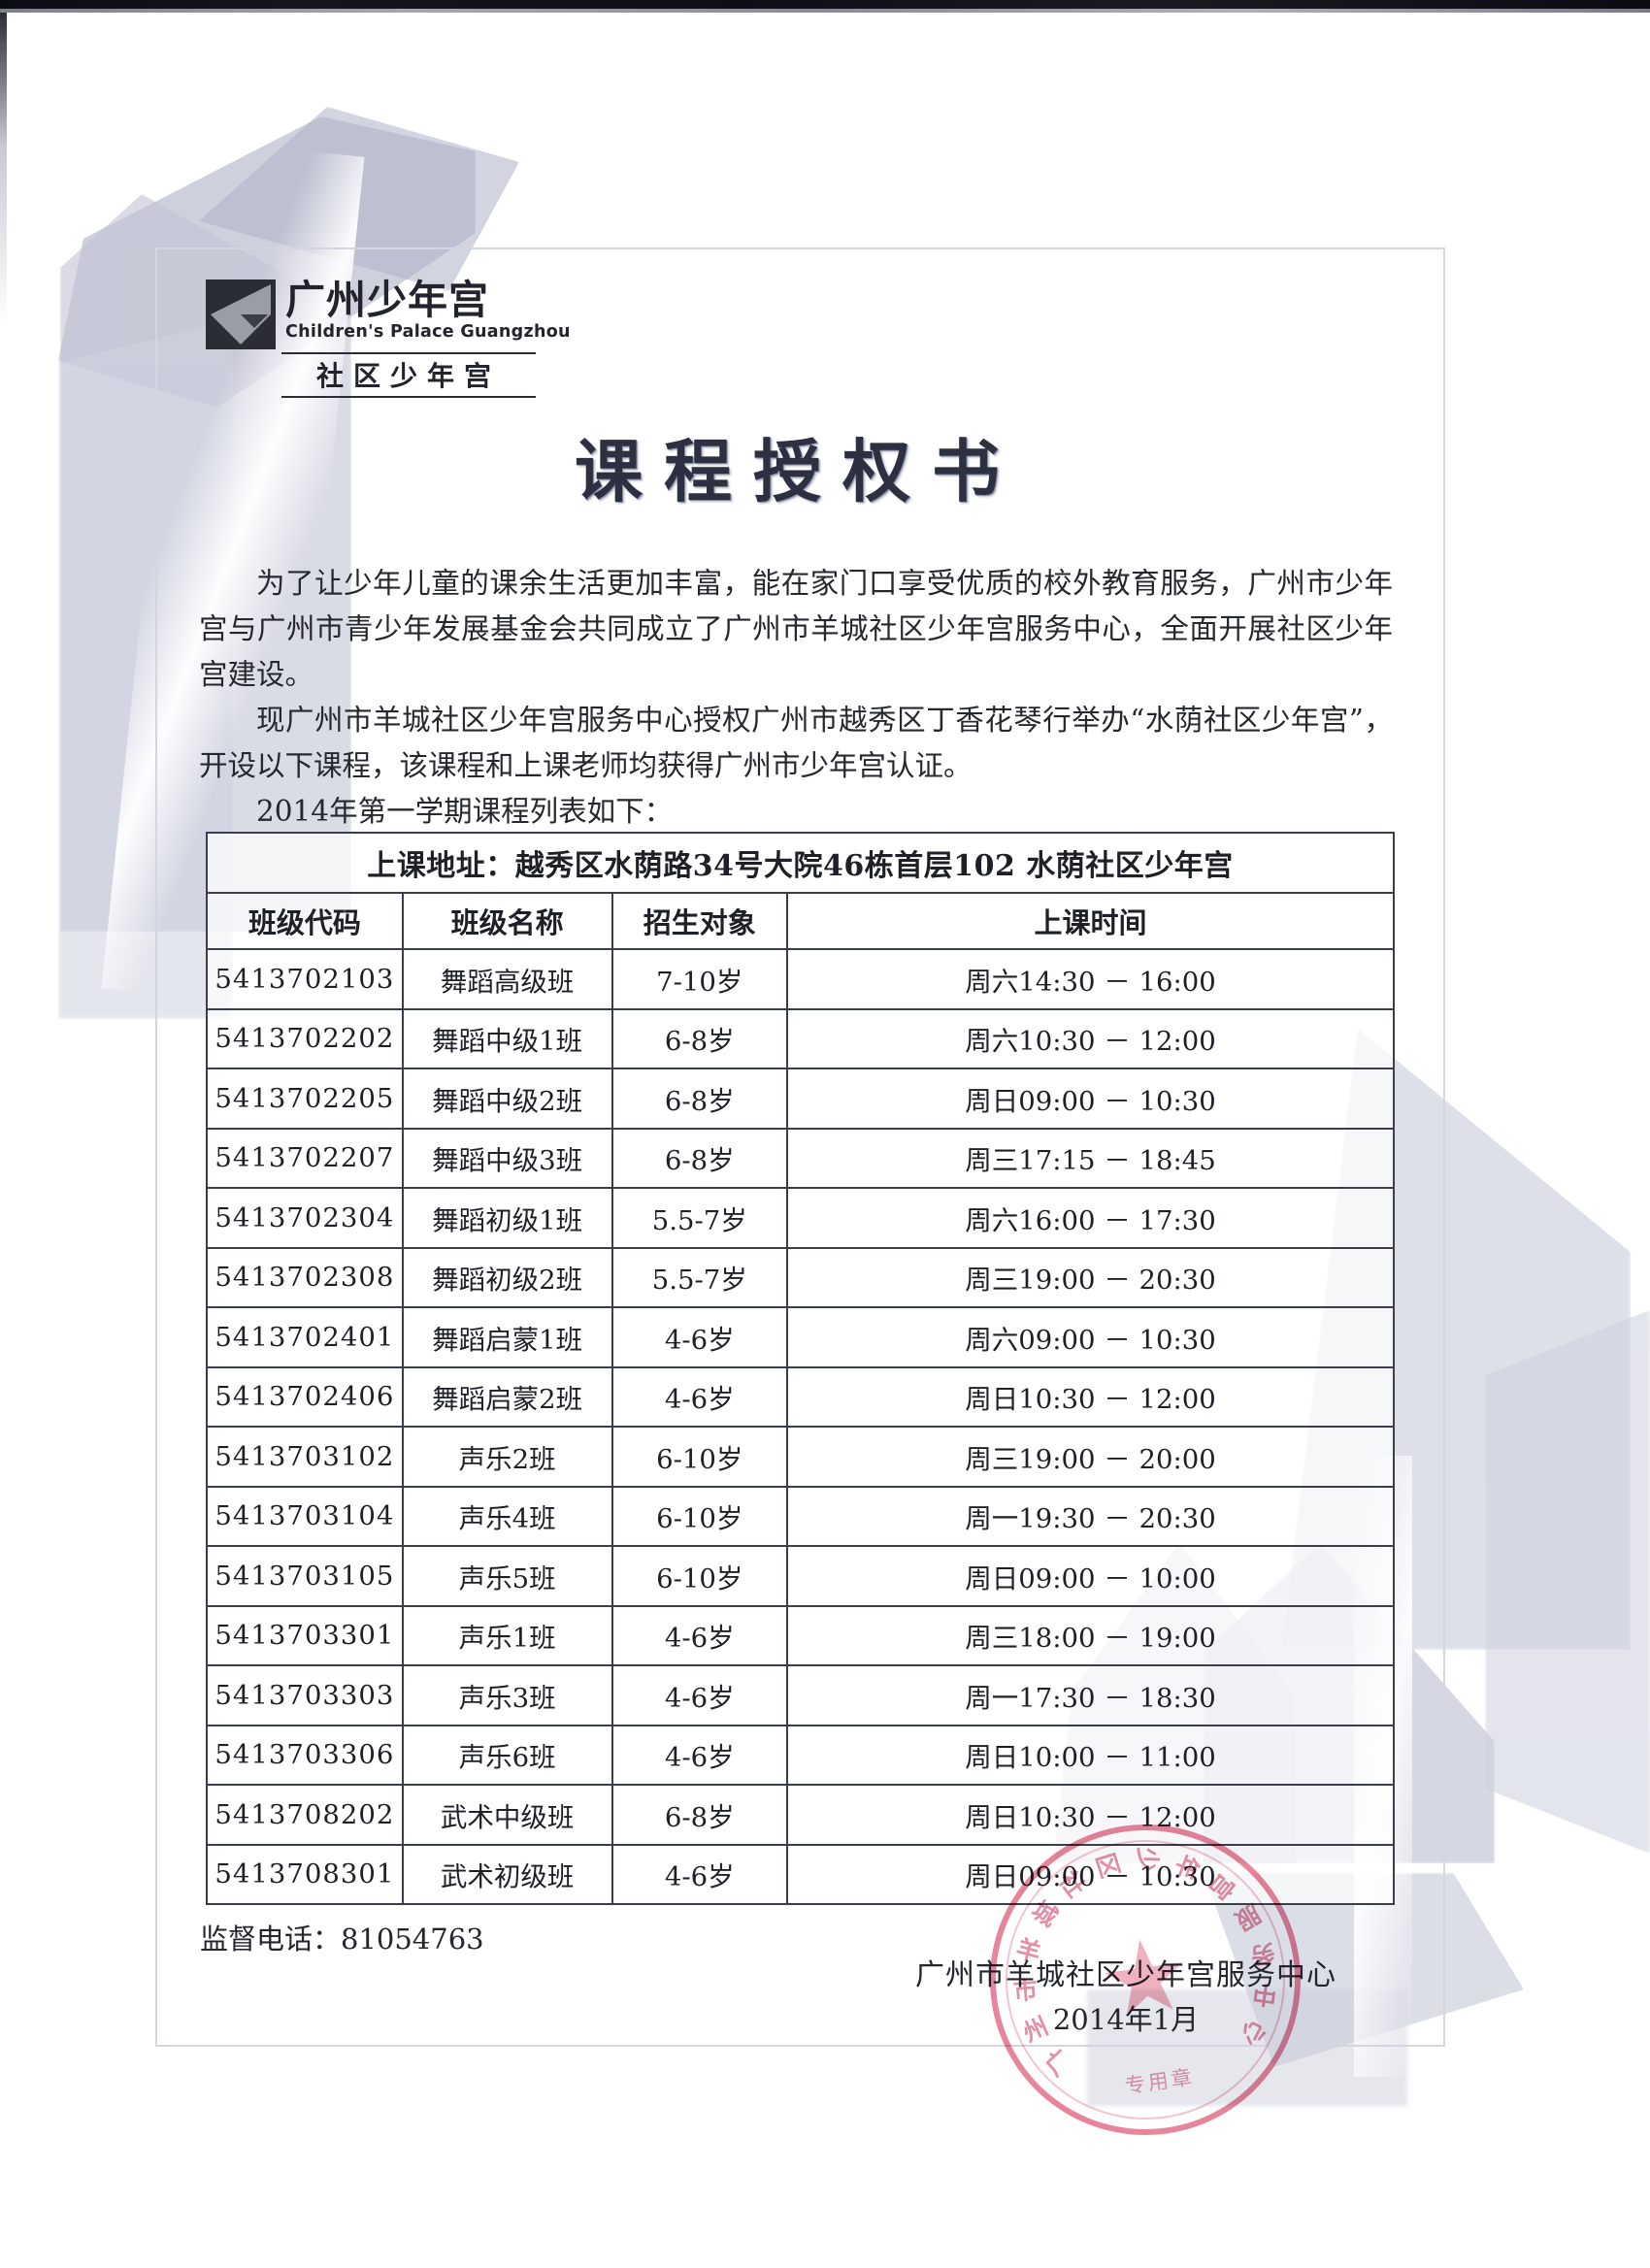 The width and height of the screenshot is (1650, 2268). I want to click on cell-code: 5413702205, so click(305, 1099).